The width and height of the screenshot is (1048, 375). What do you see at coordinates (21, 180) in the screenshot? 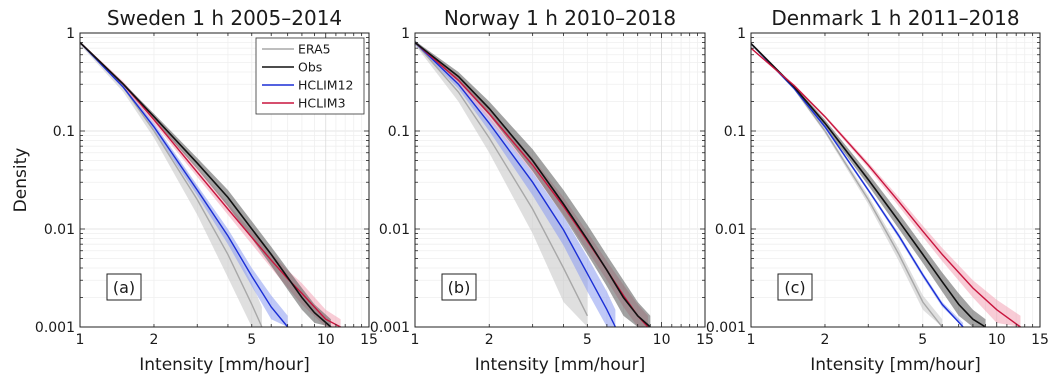
I see `y-axis-label: Density` at bounding box center [21, 180].